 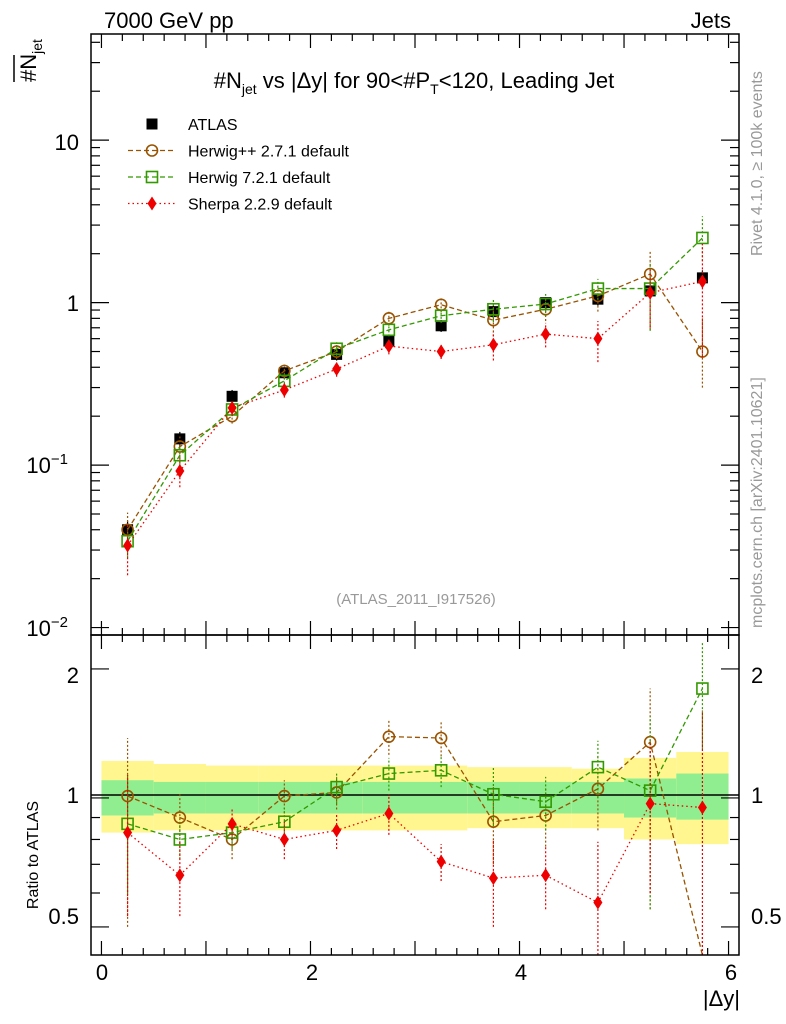 What do you see at coordinates (757, 675) in the screenshot?
I see `ratio-tick-2-right: 2` at bounding box center [757, 675].